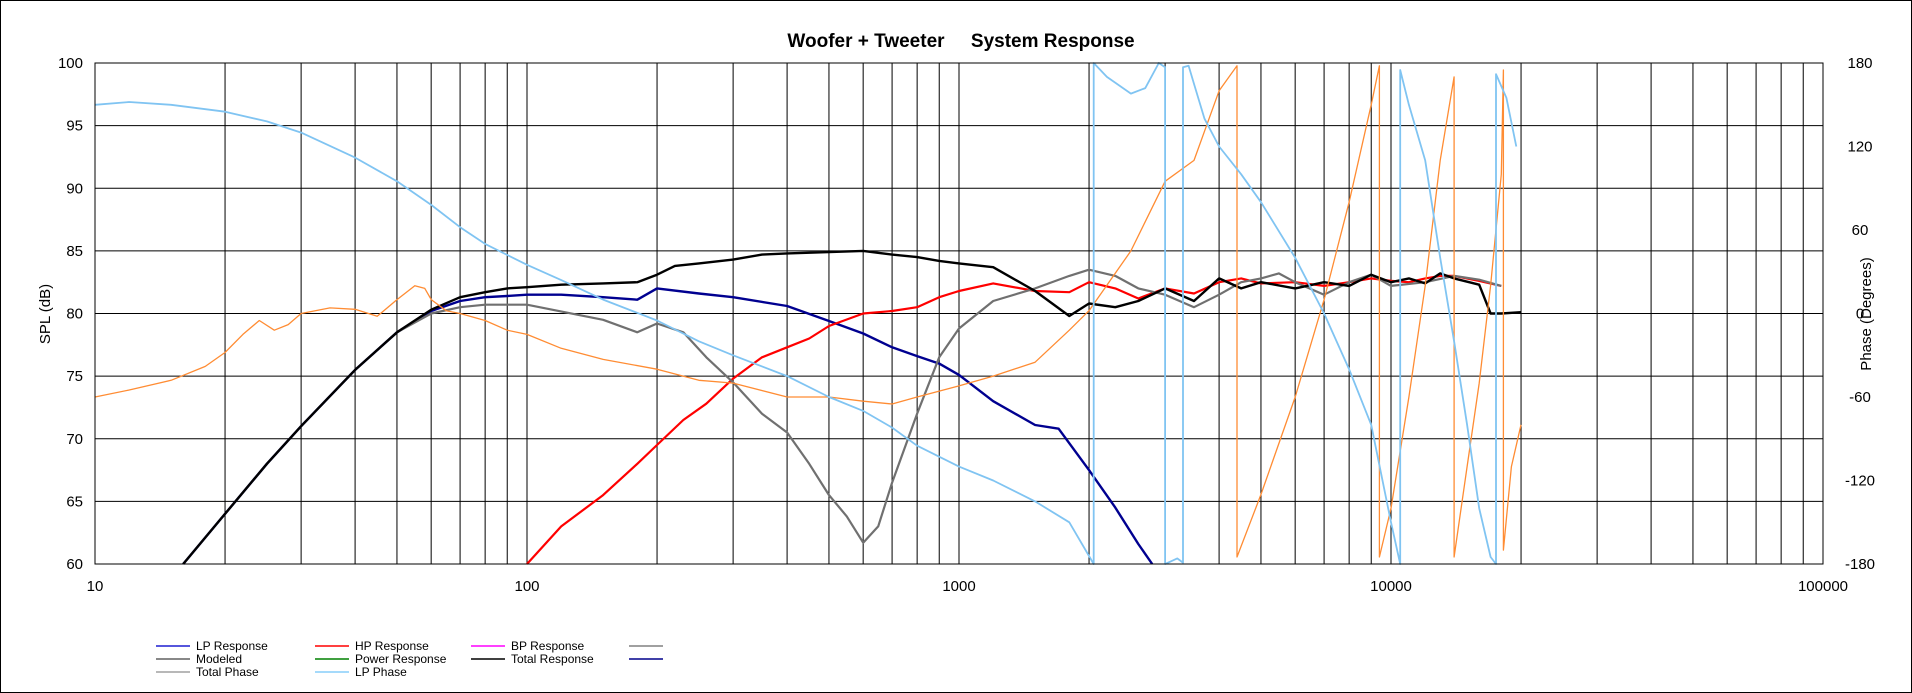  I want to click on y2-tick-label: 180, so click(1859, 63).